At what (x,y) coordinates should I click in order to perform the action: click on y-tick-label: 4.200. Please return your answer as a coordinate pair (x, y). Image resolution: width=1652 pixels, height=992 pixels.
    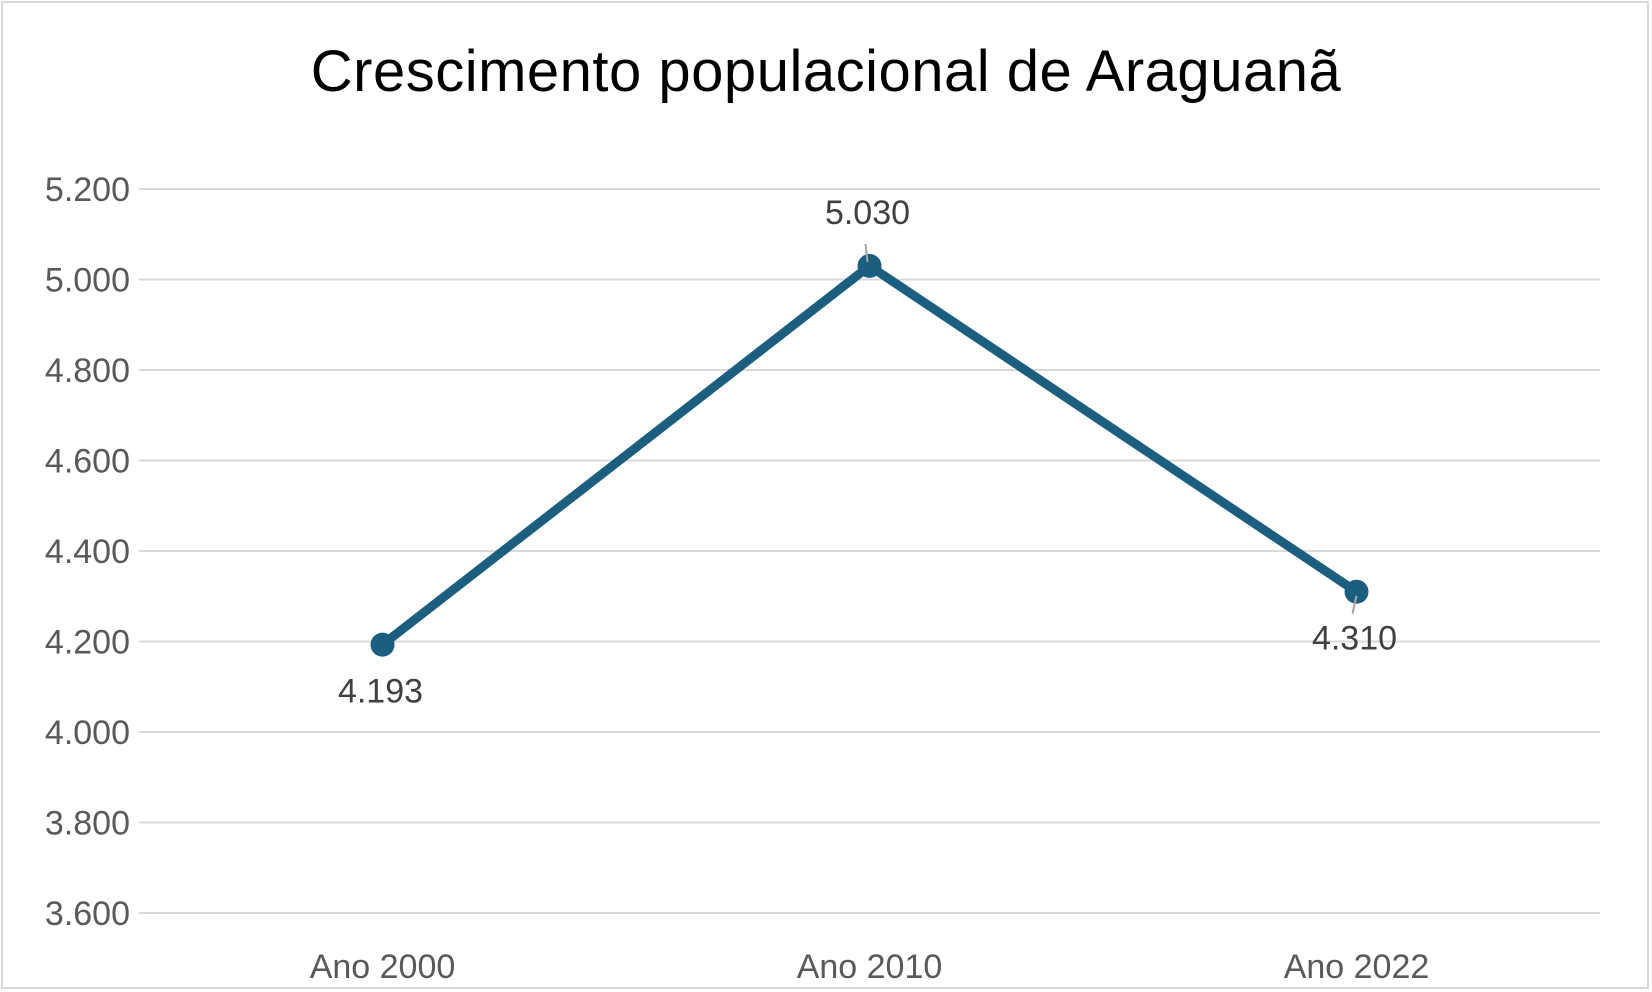
    Looking at the image, I should click on (87, 643).